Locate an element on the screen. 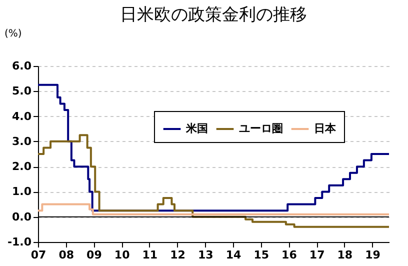 The height and width of the screenshot is (266, 408). x-tick-label: 16 is located at coordinates (290, 255).